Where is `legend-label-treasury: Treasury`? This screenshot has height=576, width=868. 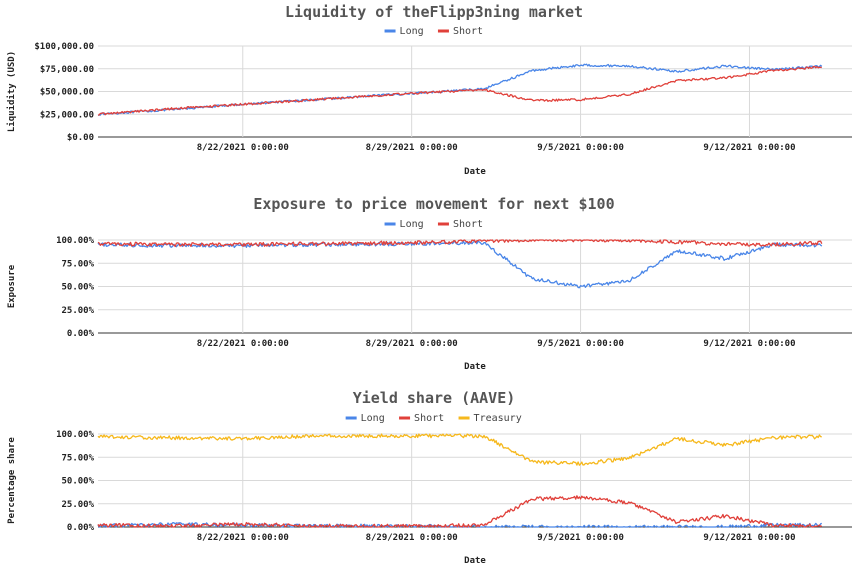 legend-label-treasury: Treasury is located at coordinates (498, 418).